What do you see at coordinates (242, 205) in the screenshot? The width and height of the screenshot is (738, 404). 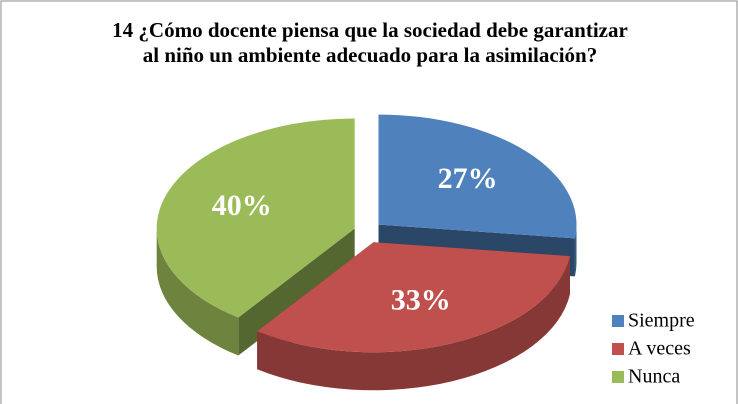 I see `data-label: 40%` at bounding box center [242, 205].